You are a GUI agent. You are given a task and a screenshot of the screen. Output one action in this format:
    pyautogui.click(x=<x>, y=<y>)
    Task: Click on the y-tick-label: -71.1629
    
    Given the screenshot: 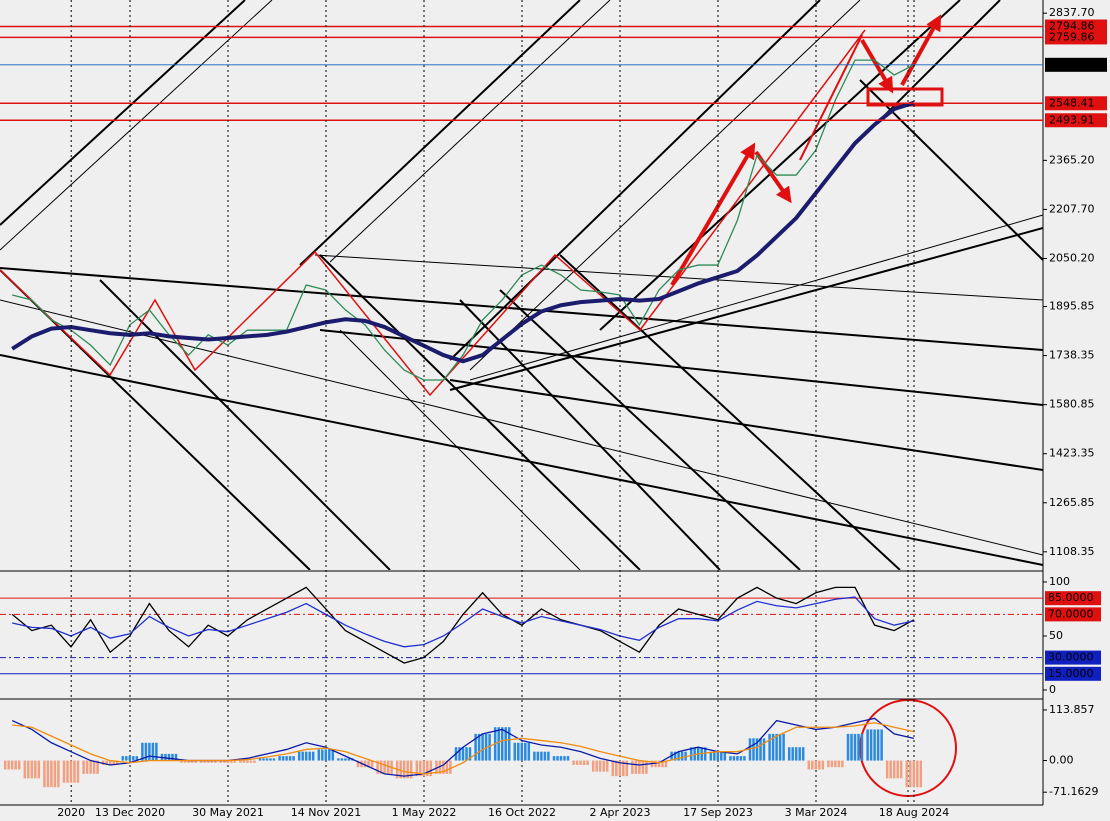 What is the action you would take?
    pyautogui.click(x=1073, y=791)
    